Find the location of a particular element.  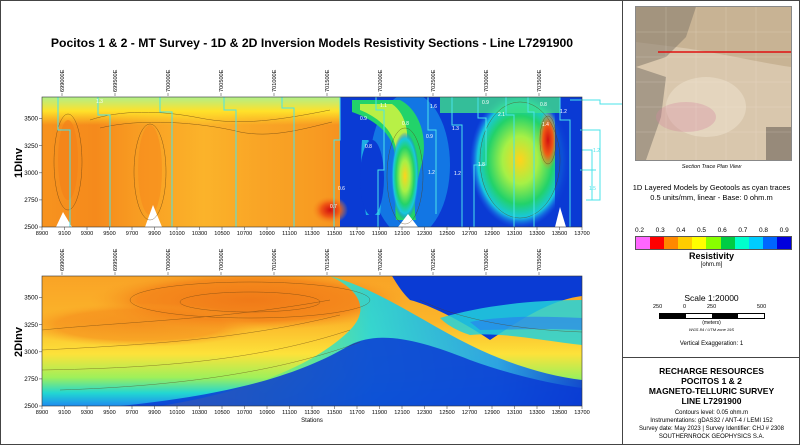

x-tick-label: 13500 is located at coordinates (560, 413).